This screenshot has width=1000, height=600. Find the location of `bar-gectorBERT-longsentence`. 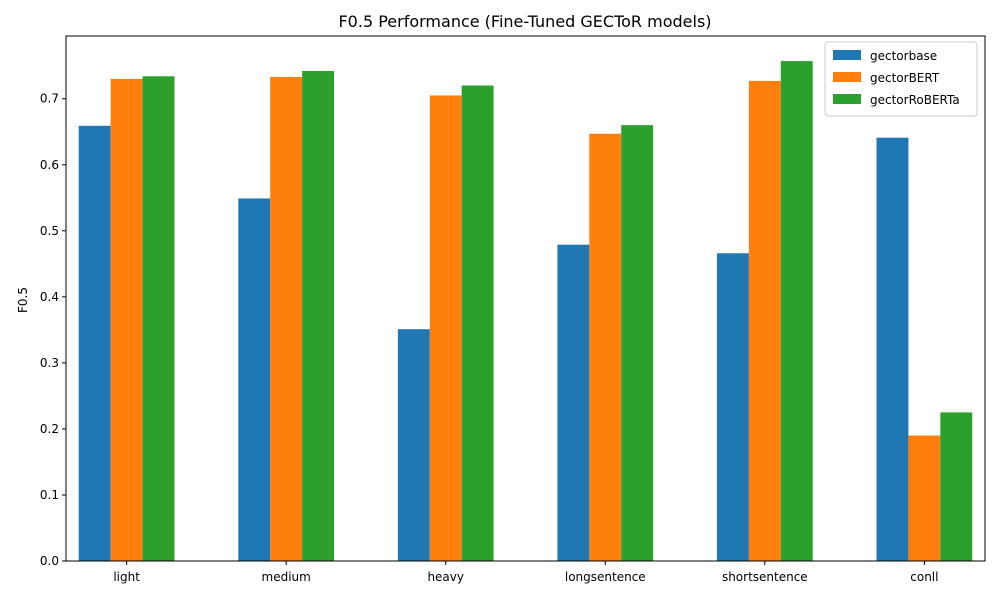

bar-gectorBERT-longsentence is located at coordinates (605, 347).